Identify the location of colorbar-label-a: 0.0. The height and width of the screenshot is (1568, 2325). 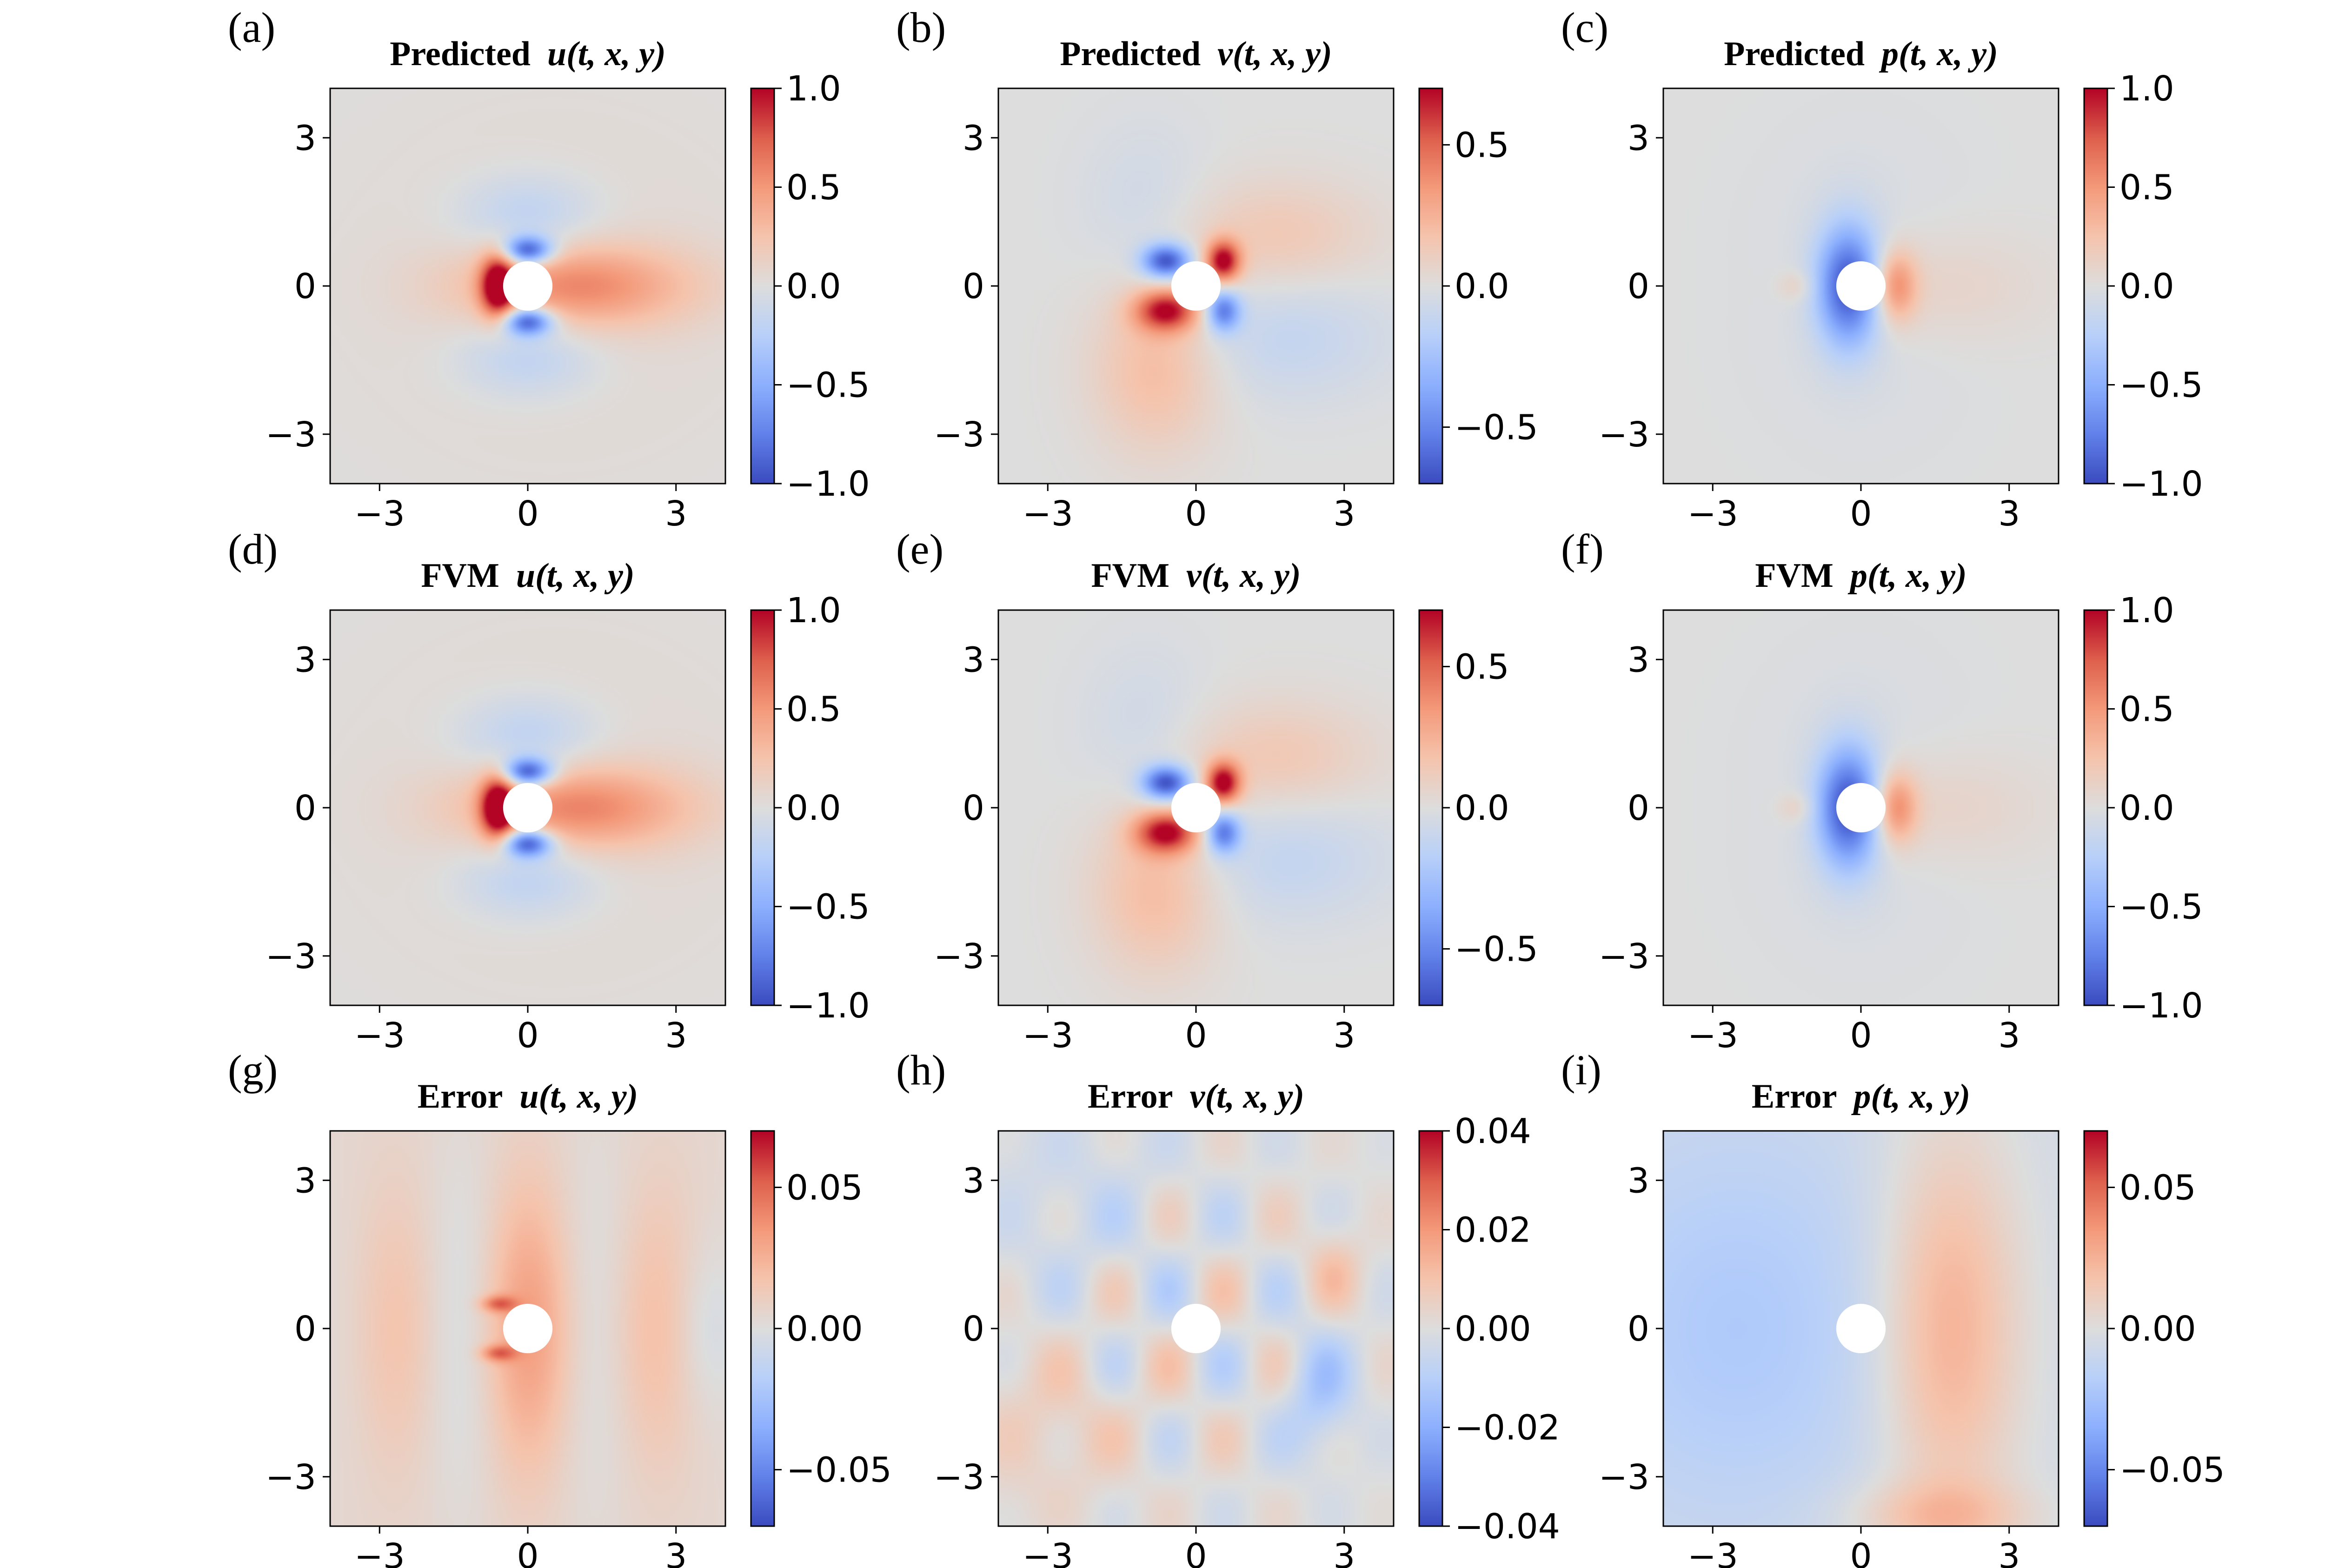
(813, 286).